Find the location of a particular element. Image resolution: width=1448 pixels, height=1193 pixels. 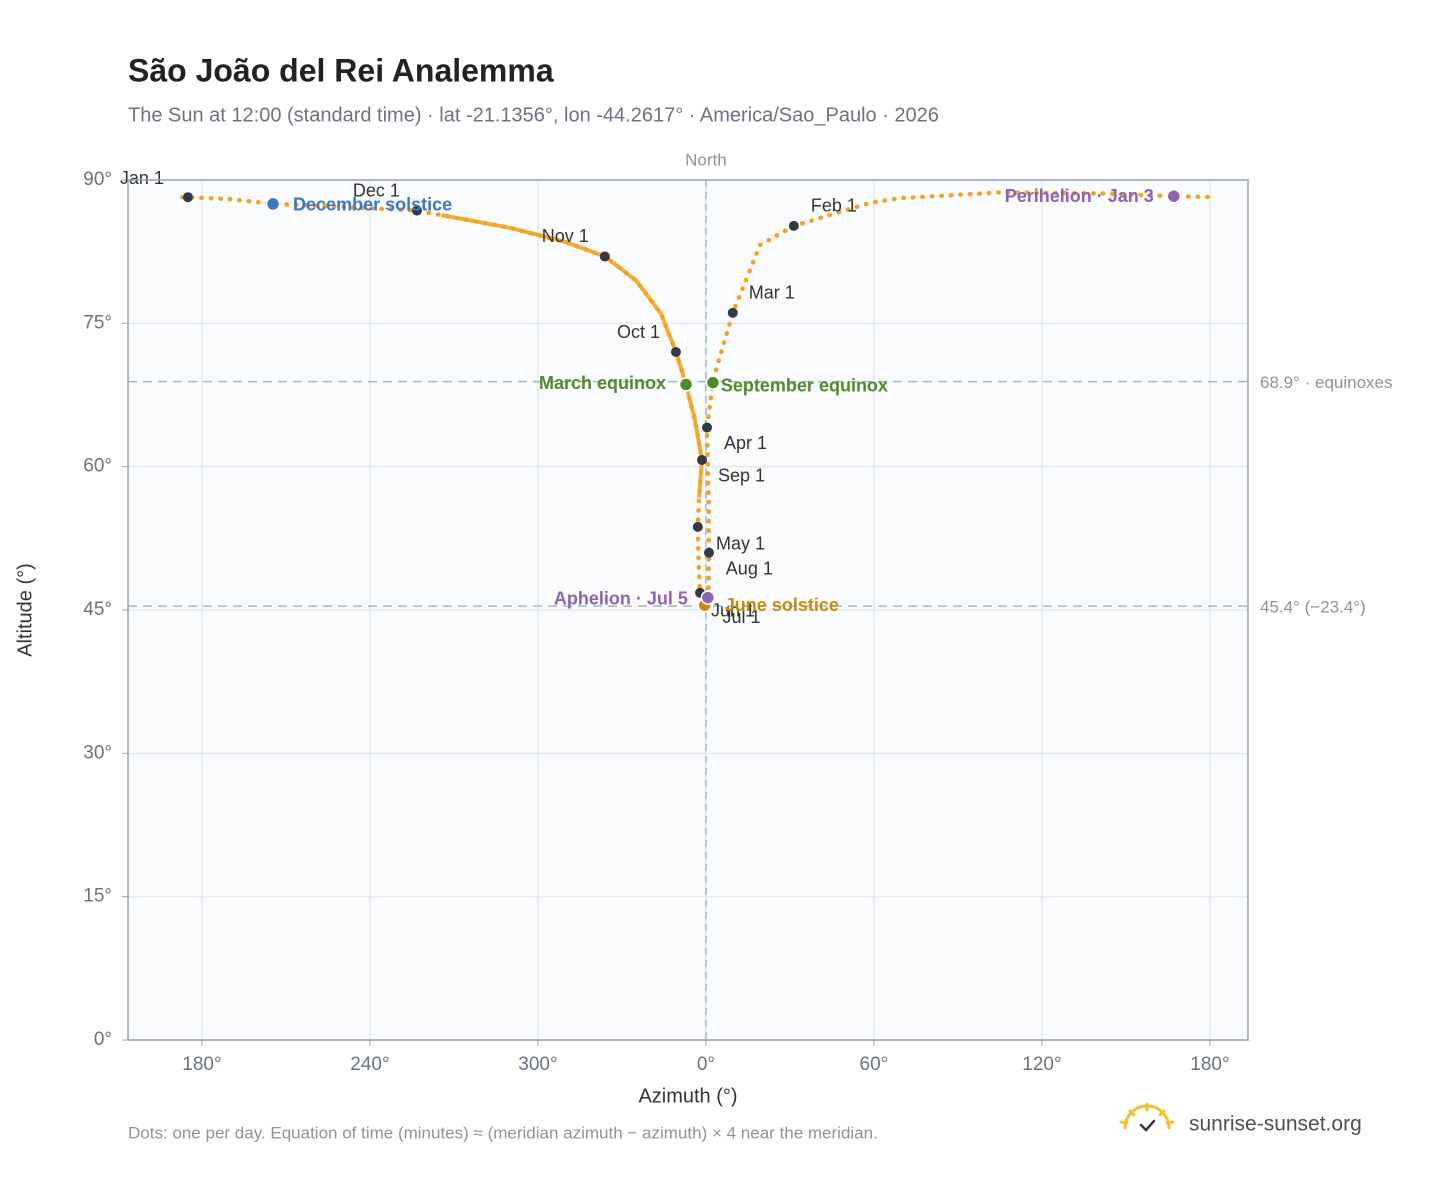

event-label: March equinox is located at coordinates (602, 383).